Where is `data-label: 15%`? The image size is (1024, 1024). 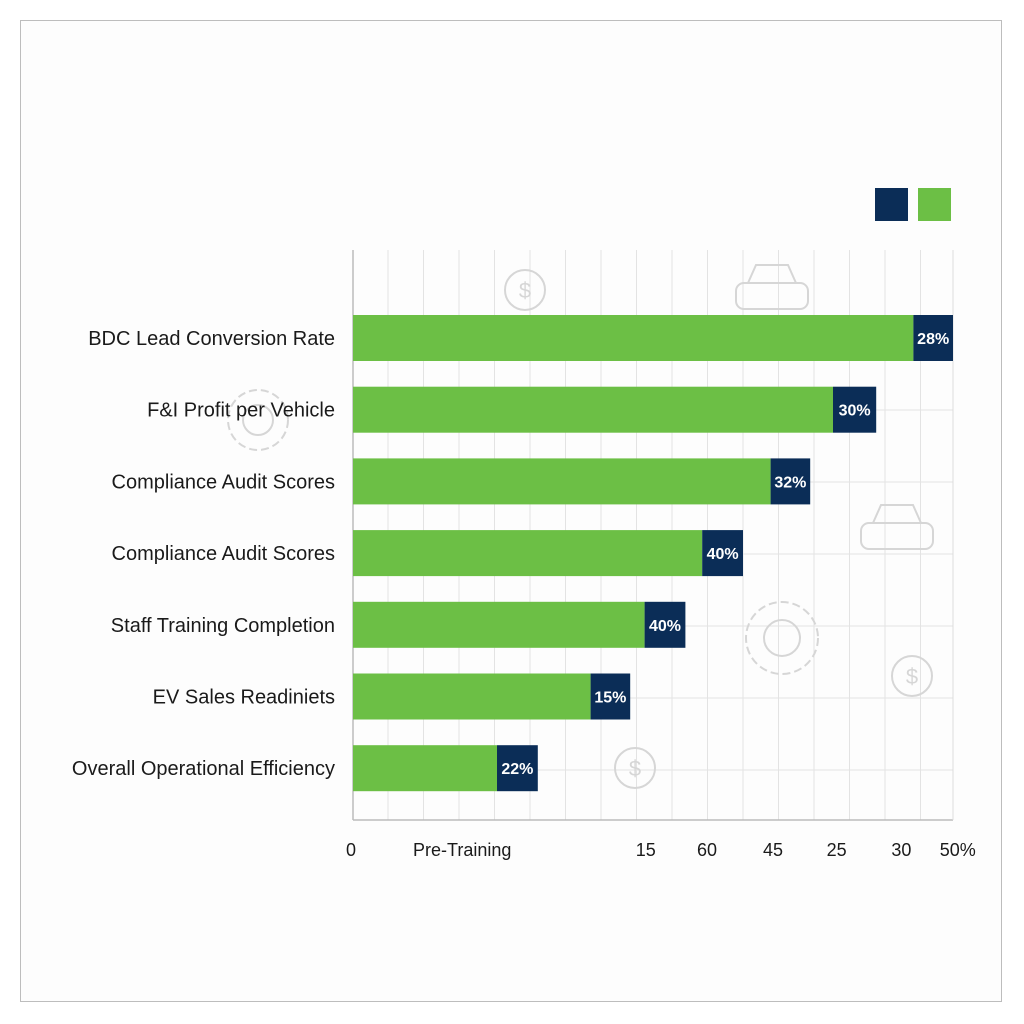
data-label: 15% is located at coordinates (610, 698).